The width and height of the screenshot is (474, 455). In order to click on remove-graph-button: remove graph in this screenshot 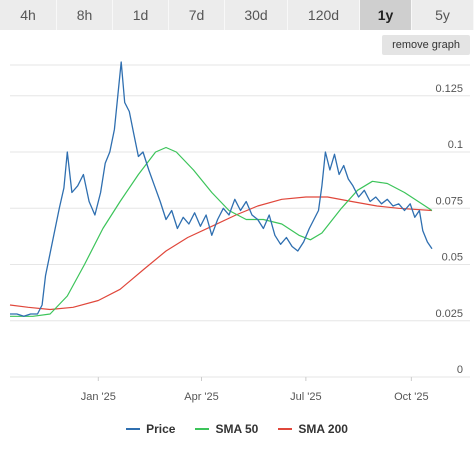, I will do `click(426, 45)`.